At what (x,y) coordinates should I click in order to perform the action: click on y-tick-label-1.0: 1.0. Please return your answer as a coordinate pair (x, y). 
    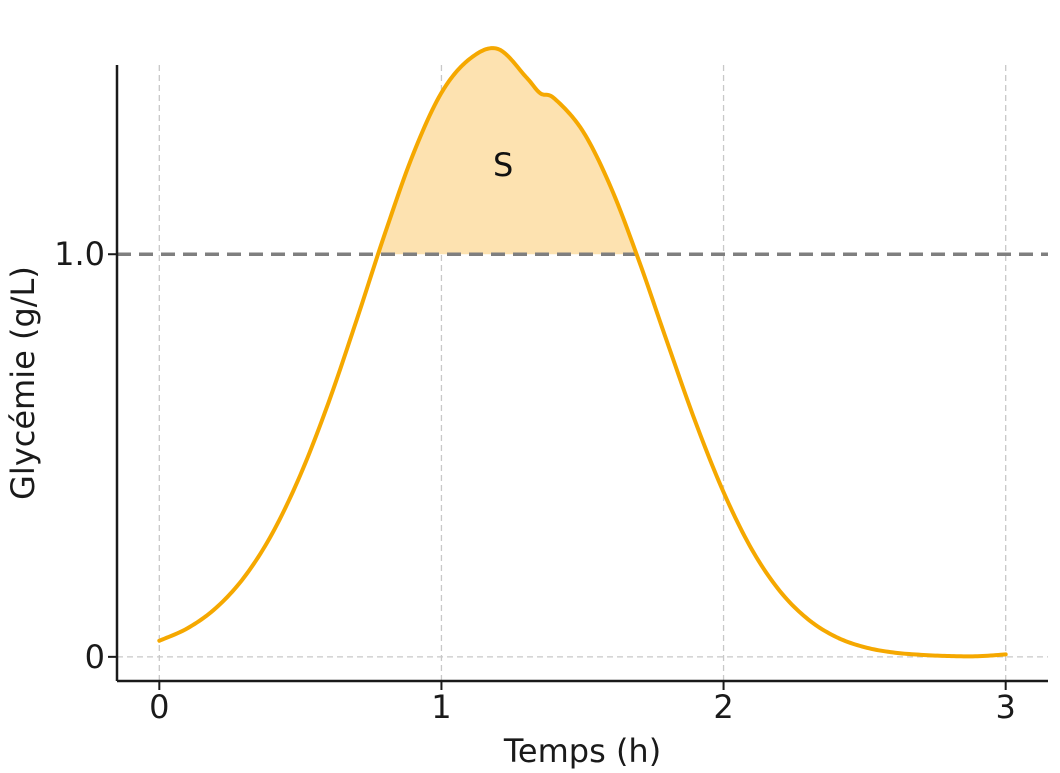
    Looking at the image, I should click on (79, 254).